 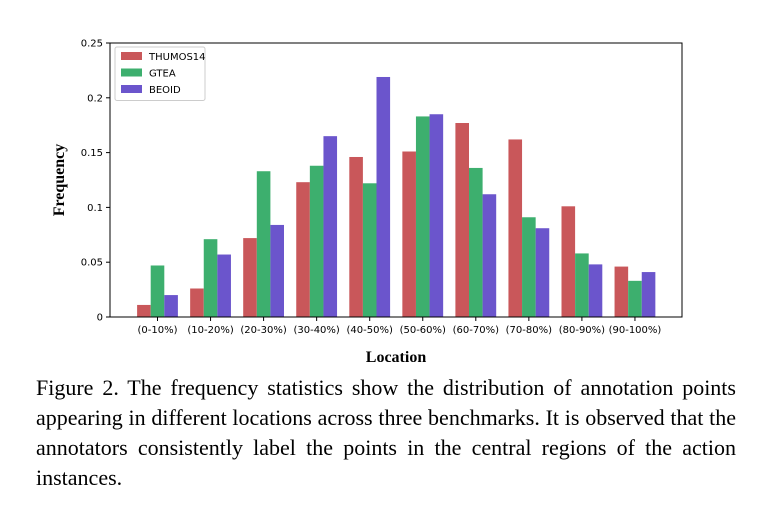 What do you see at coordinates (95, 98) in the screenshot?
I see `y-tick-label: 0.2` at bounding box center [95, 98].